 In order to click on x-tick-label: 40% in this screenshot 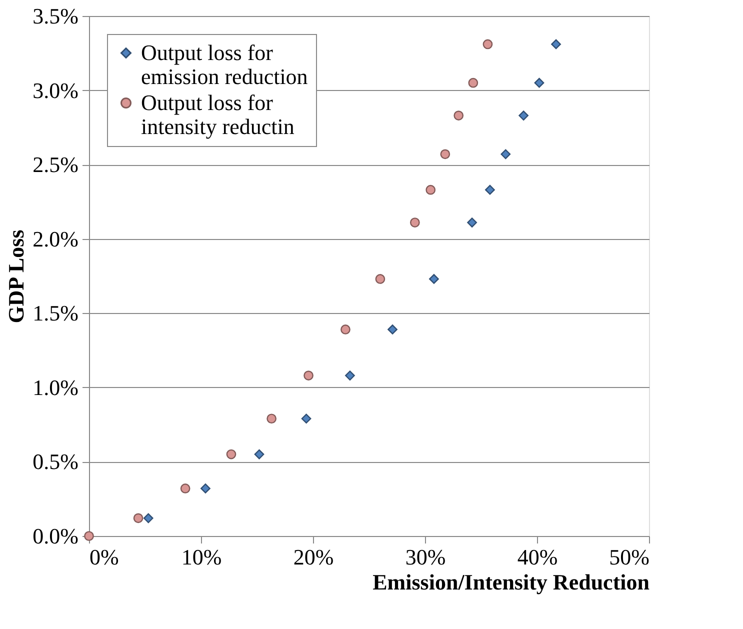, I will do `click(537, 557)`.